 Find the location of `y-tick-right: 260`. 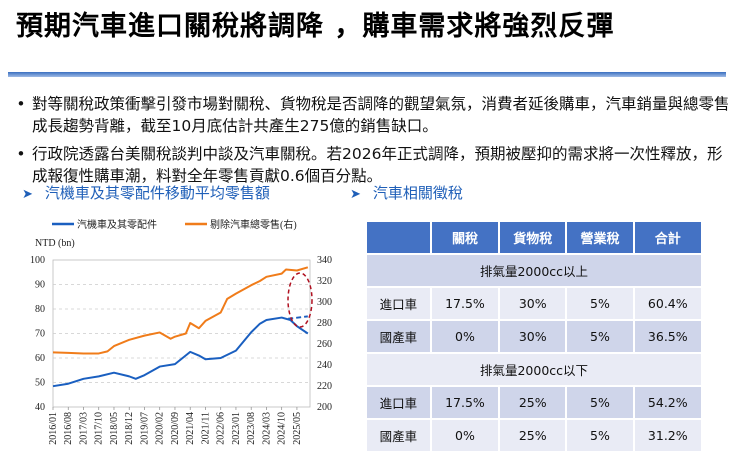

y-tick-right: 260 is located at coordinates (324, 344).